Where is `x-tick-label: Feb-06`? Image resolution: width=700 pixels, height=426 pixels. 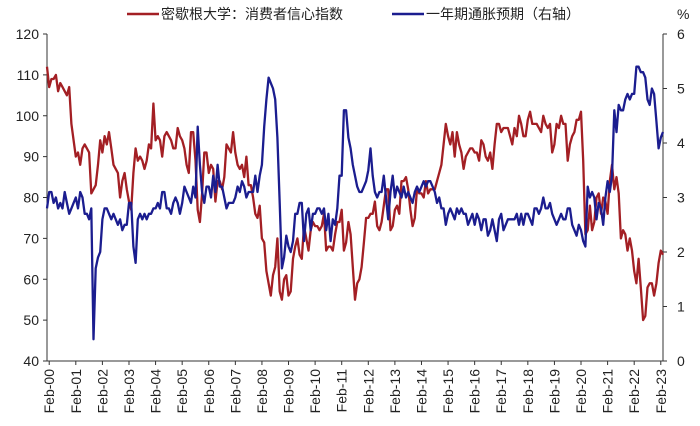 x-tick-label: Feb-06 is located at coordinates (209, 391).